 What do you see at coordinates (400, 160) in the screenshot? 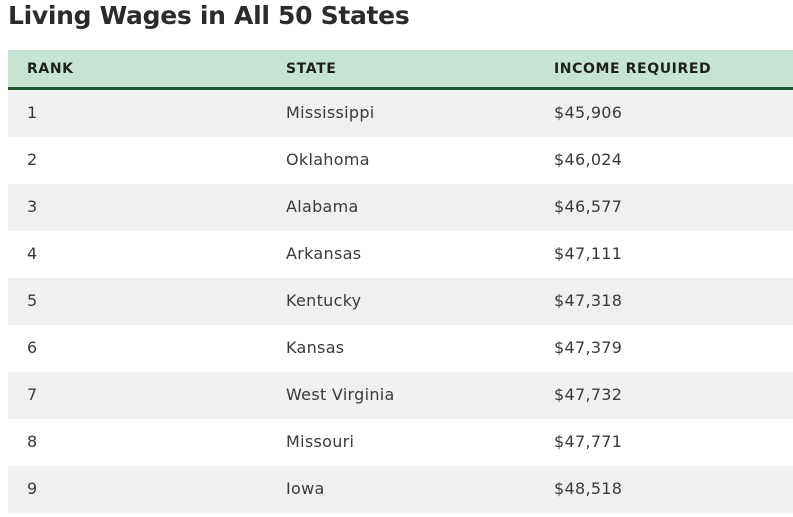
I see `table-row: 2 Oklahoma $46,024` at bounding box center [400, 160].